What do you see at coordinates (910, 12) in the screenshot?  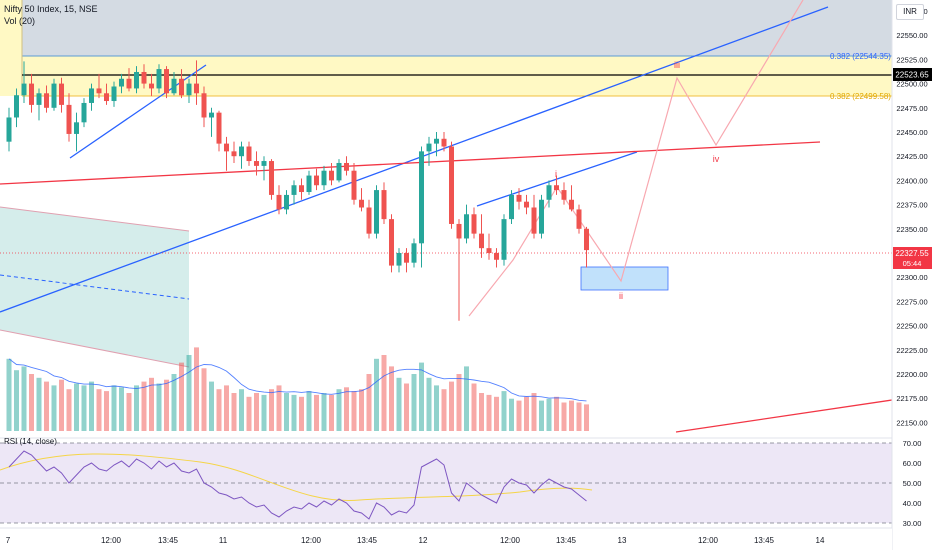 I see `currency-button: INR` at bounding box center [910, 12].